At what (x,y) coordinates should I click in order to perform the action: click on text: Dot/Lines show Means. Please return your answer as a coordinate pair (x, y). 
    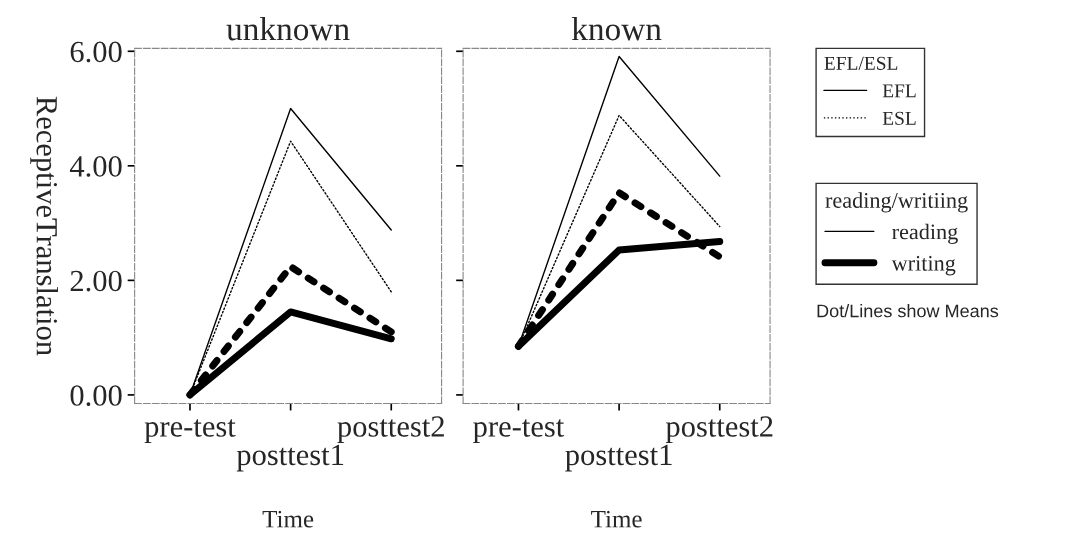
    Looking at the image, I should click on (908, 311).